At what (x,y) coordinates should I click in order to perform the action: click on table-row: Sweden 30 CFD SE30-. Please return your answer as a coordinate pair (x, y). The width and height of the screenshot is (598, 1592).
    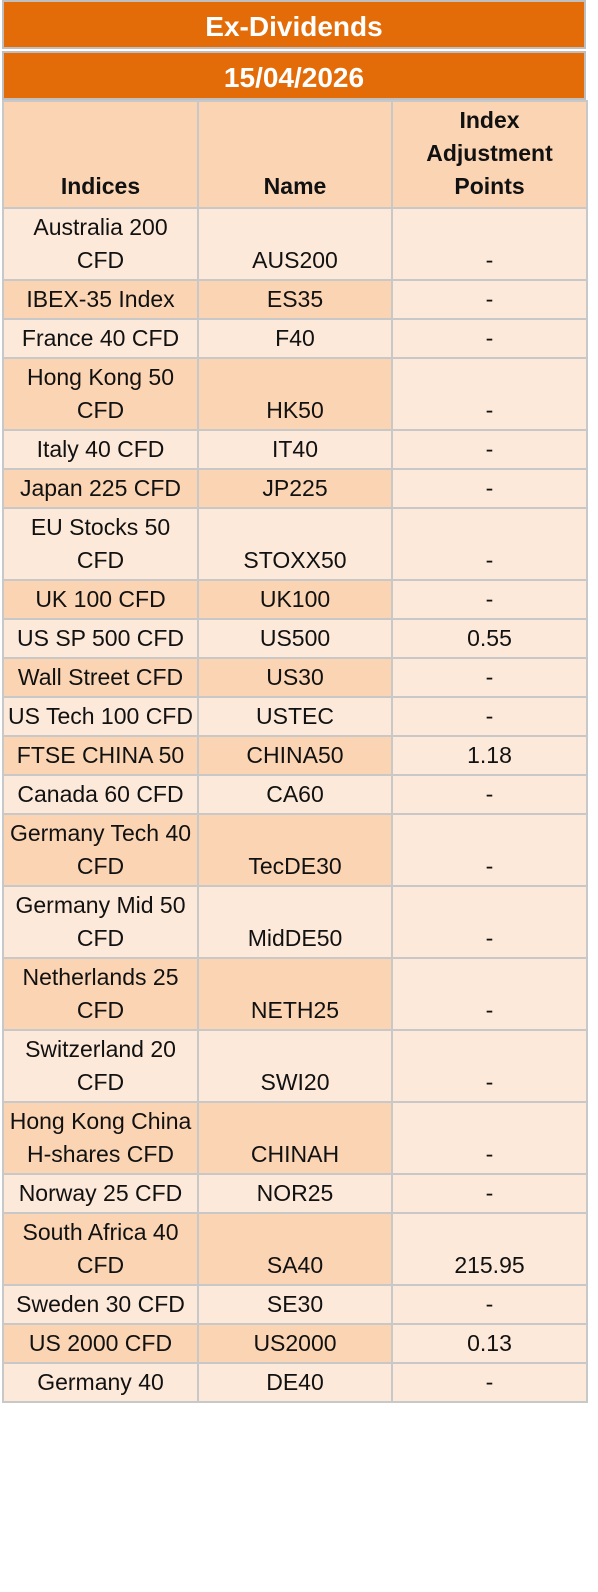
    Looking at the image, I should click on (295, 1304).